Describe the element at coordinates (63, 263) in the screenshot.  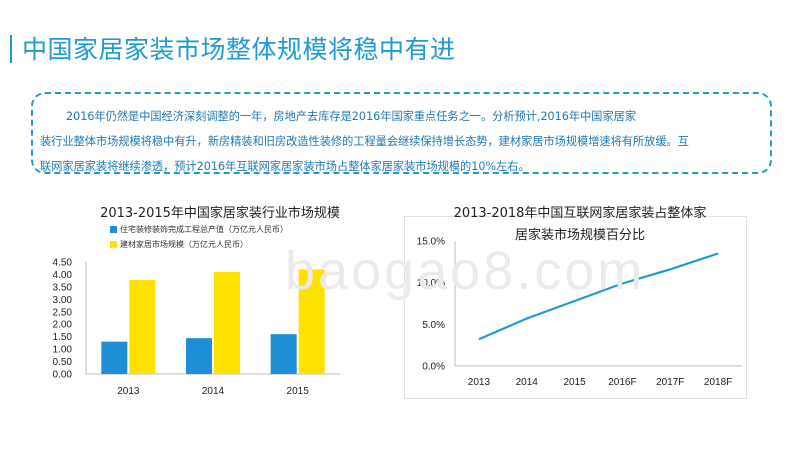
I see `bar-y-tick-label: 4.50` at that location.